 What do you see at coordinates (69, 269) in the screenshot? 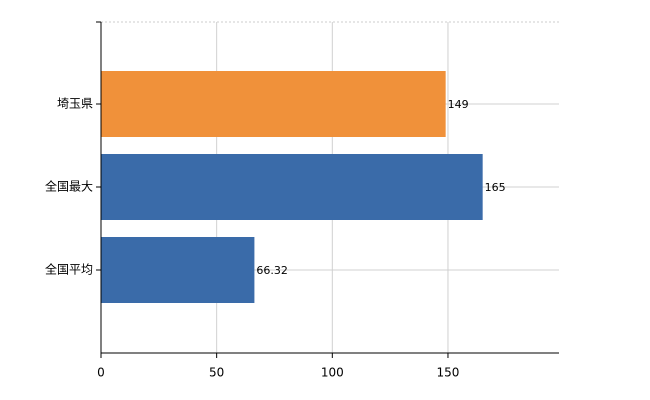
I see `y-tick-label: 全国平均` at bounding box center [69, 269].